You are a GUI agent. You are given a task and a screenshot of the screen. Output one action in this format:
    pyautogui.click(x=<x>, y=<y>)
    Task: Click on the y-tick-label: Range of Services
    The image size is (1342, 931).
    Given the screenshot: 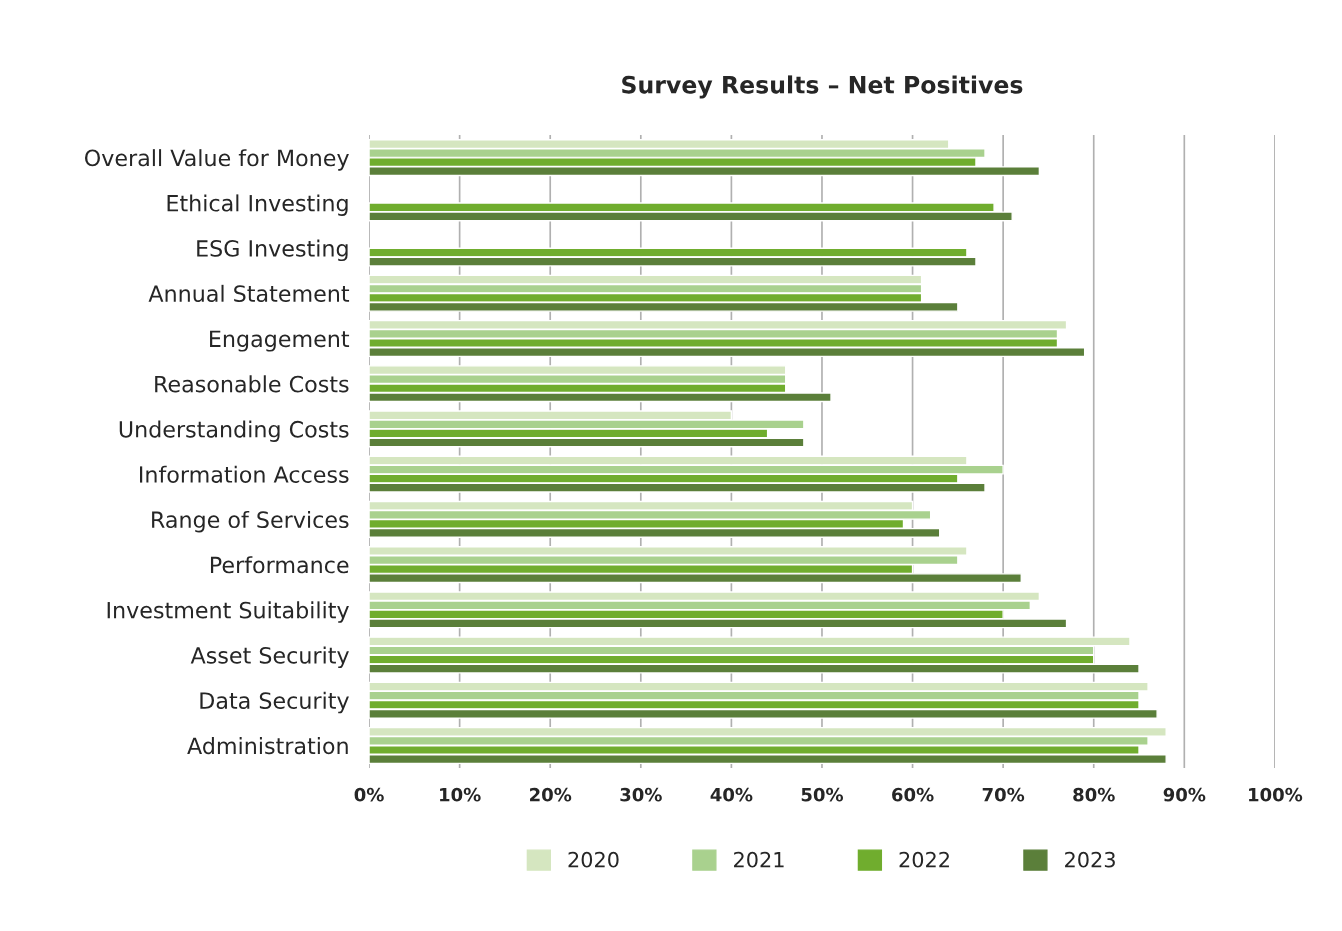 What is the action you would take?
    pyautogui.click(x=250, y=521)
    